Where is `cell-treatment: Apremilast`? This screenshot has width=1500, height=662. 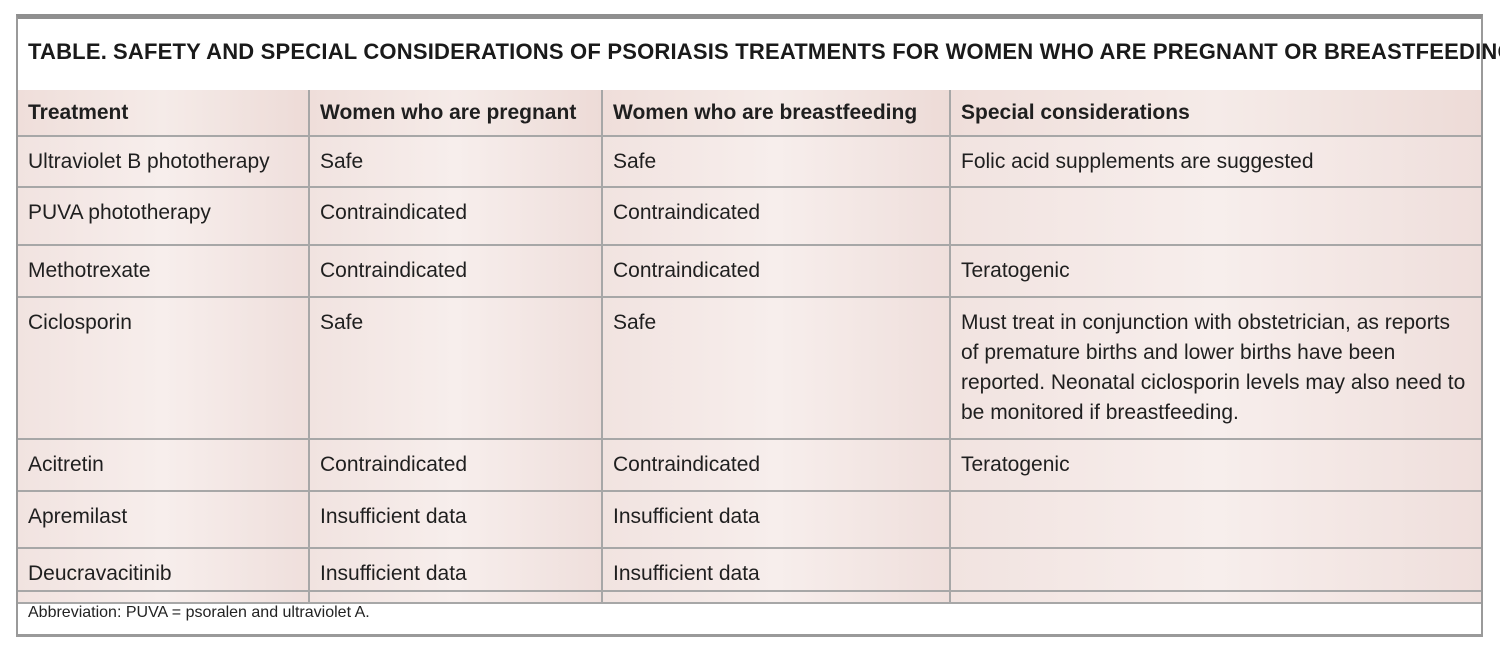 cell-treatment: Apremilast is located at coordinates (164, 519).